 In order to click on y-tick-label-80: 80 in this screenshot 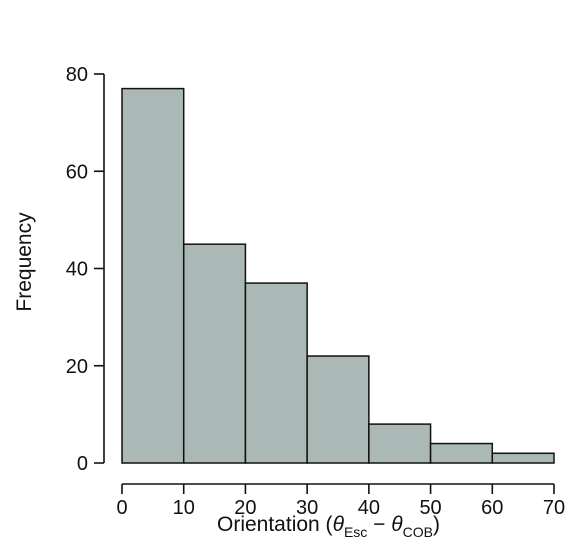, I will do `click(77, 75)`.